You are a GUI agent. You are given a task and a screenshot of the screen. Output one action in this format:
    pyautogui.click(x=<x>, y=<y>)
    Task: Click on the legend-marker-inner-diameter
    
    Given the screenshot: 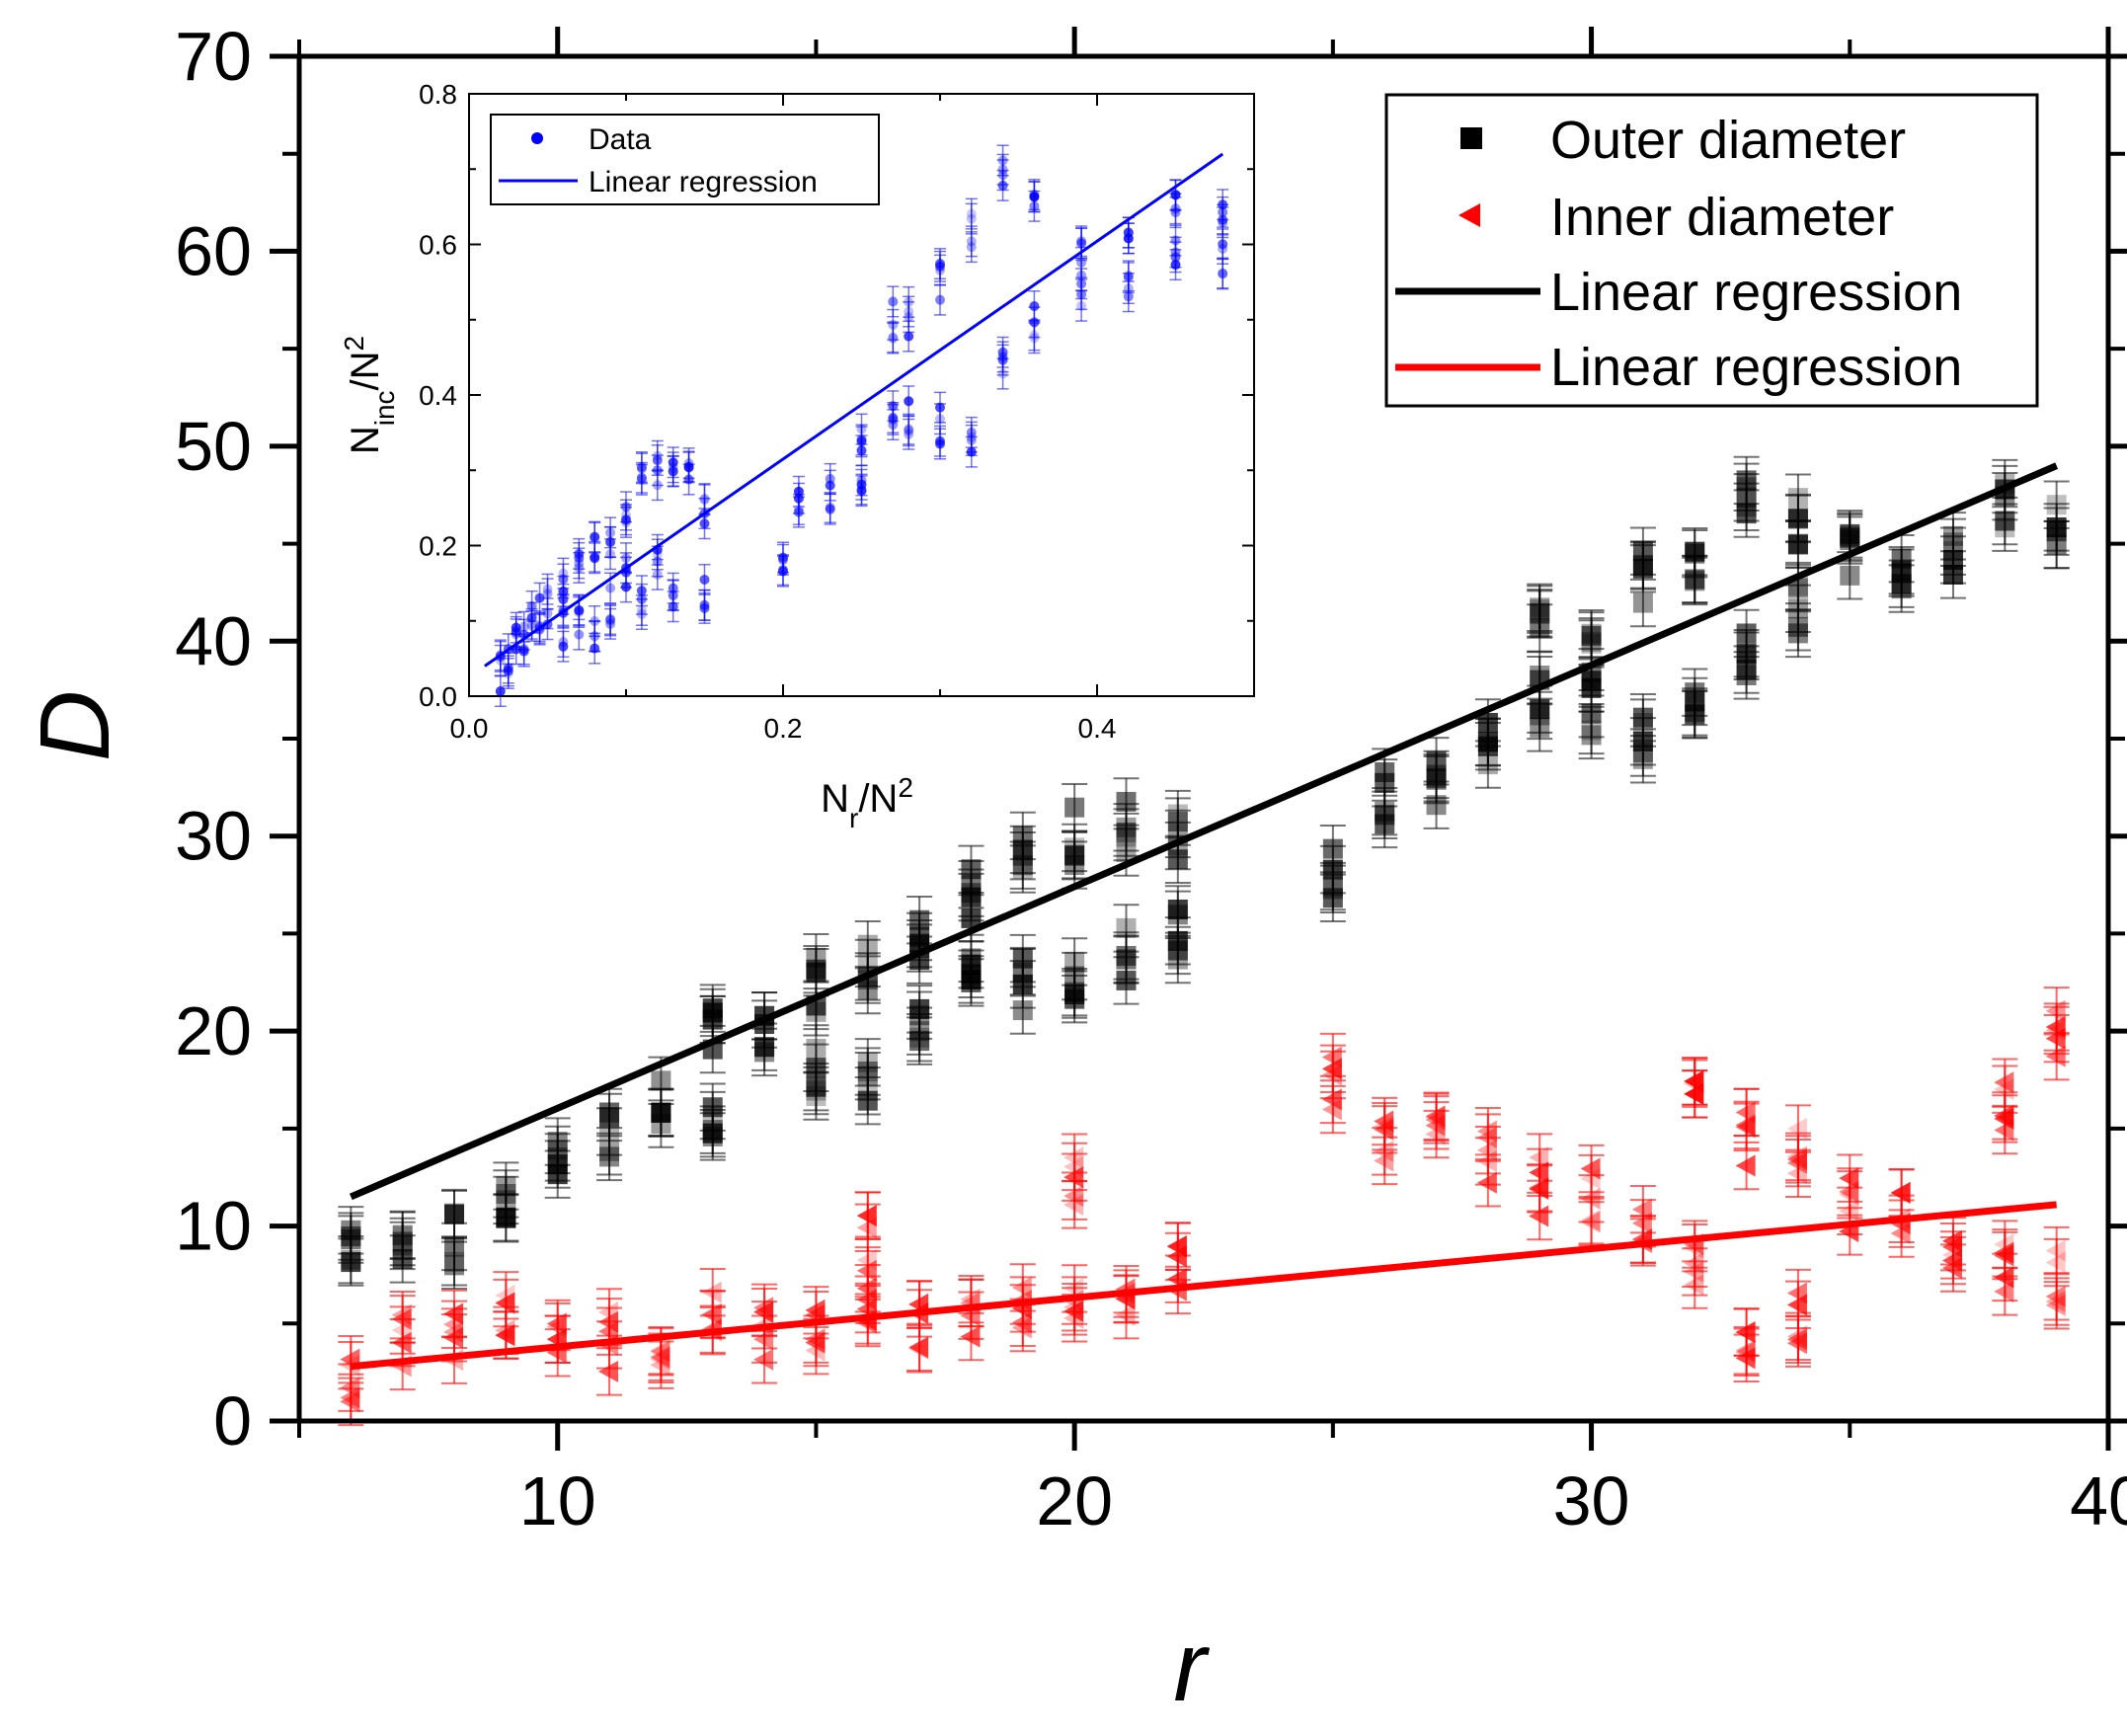 What is the action you would take?
    pyautogui.click(x=1469, y=215)
    